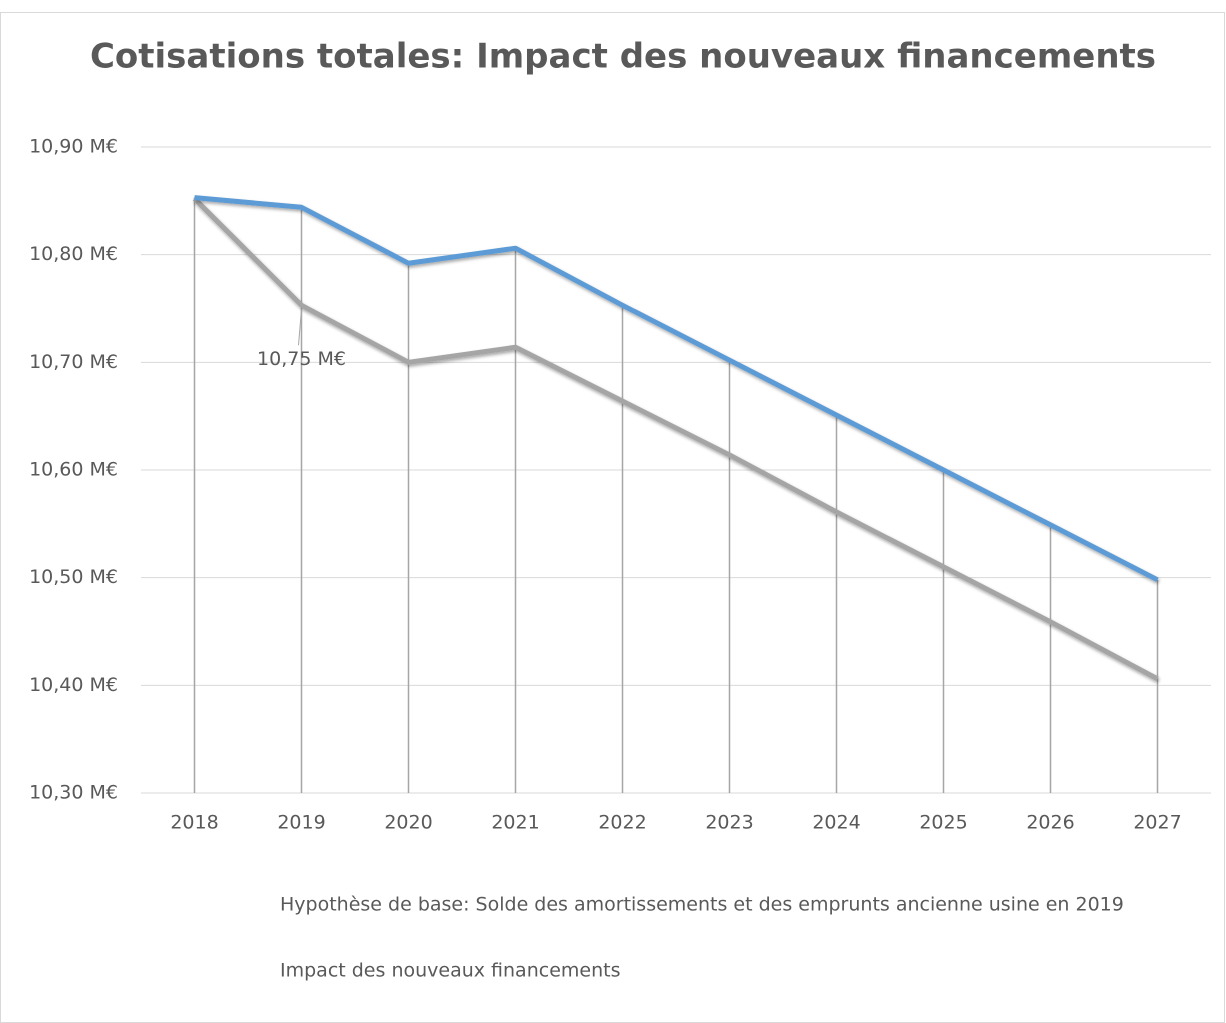 Image resolution: width=1226 pixels, height=1023 pixels. What do you see at coordinates (301, 359) in the screenshot?
I see `data-label: 10,75 M€` at bounding box center [301, 359].